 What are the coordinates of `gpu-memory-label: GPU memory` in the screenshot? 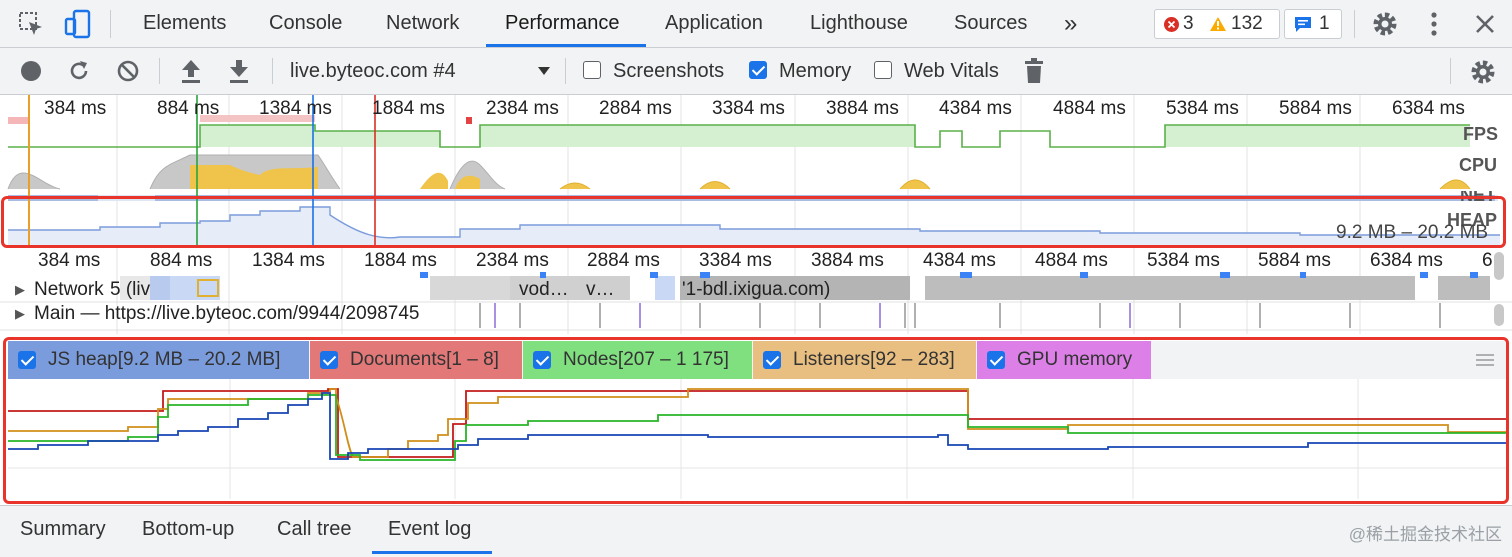 It's located at (1075, 359).